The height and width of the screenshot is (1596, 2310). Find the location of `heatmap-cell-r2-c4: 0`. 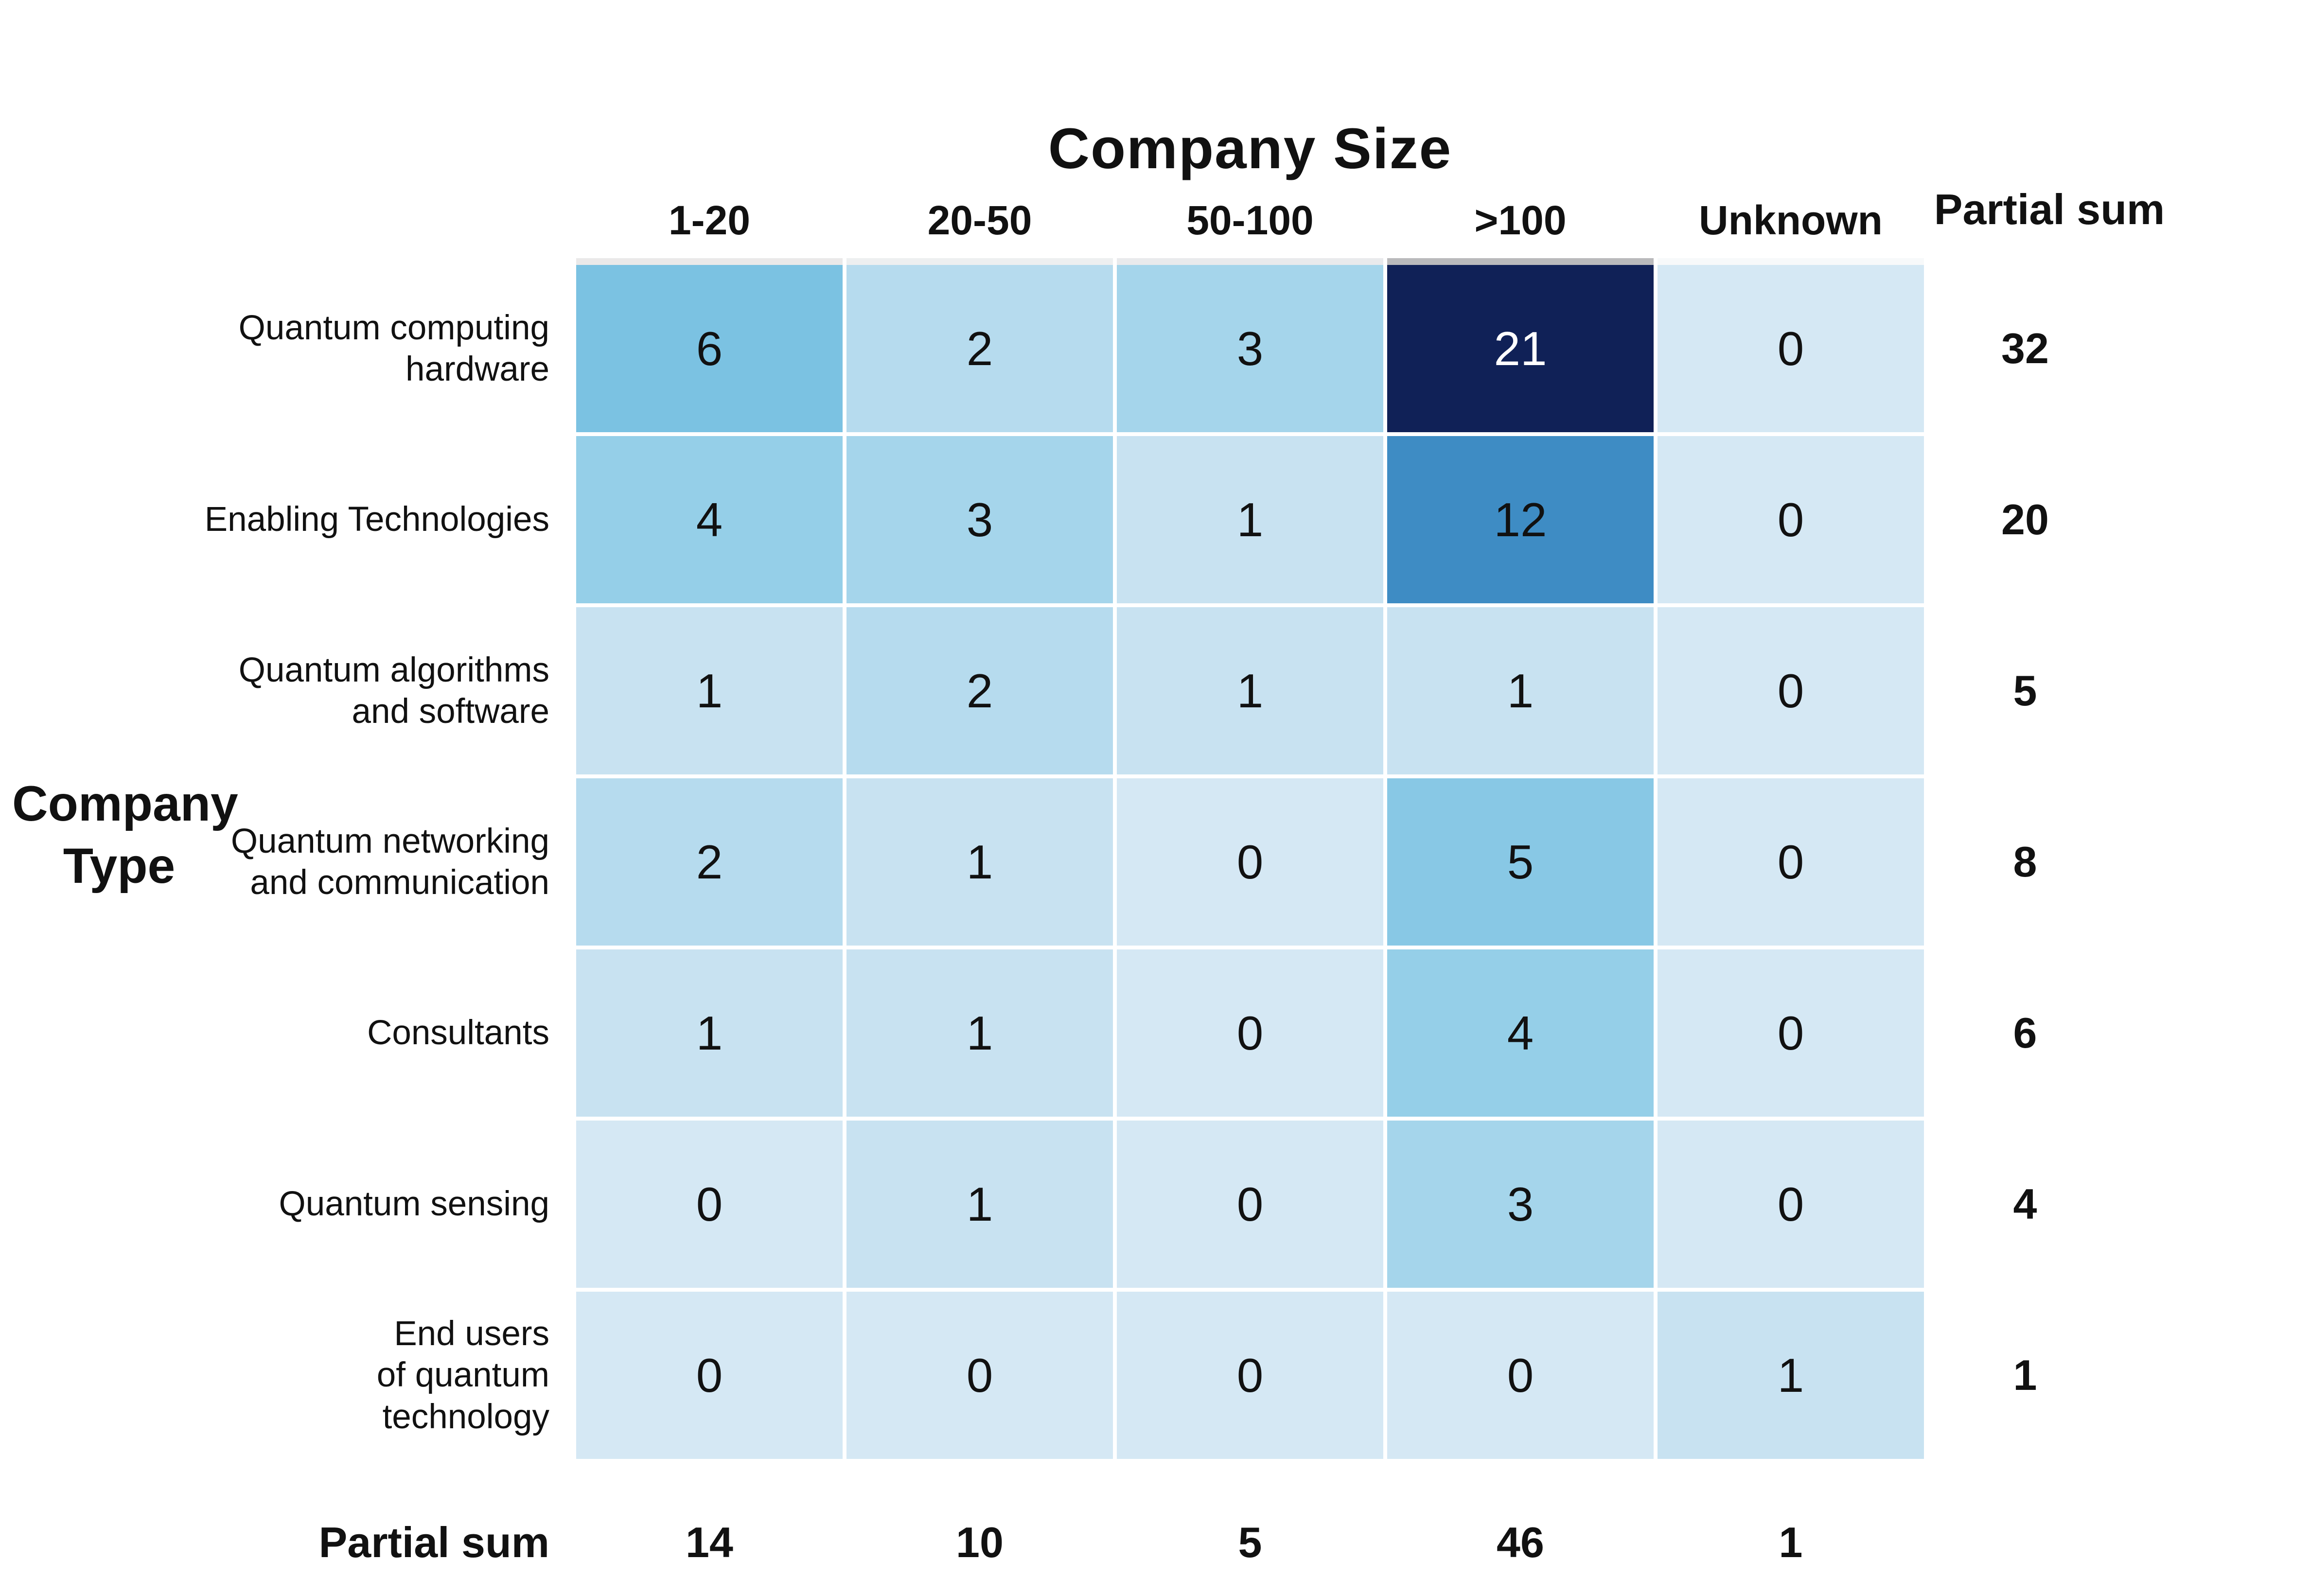

heatmap-cell-r2-c4: 0 is located at coordinates (1791, 690).